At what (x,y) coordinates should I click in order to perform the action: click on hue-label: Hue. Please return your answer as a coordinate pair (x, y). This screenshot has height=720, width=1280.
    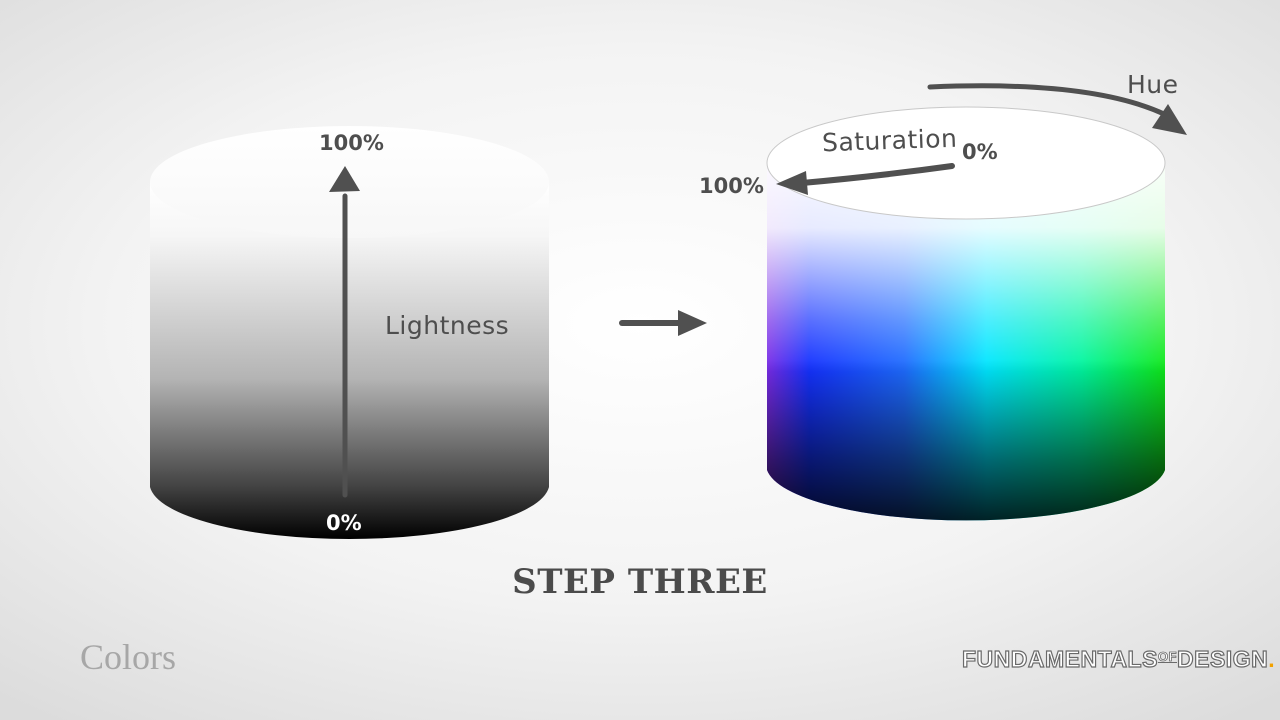
    Looking at the image, I should click on (1153, 84).